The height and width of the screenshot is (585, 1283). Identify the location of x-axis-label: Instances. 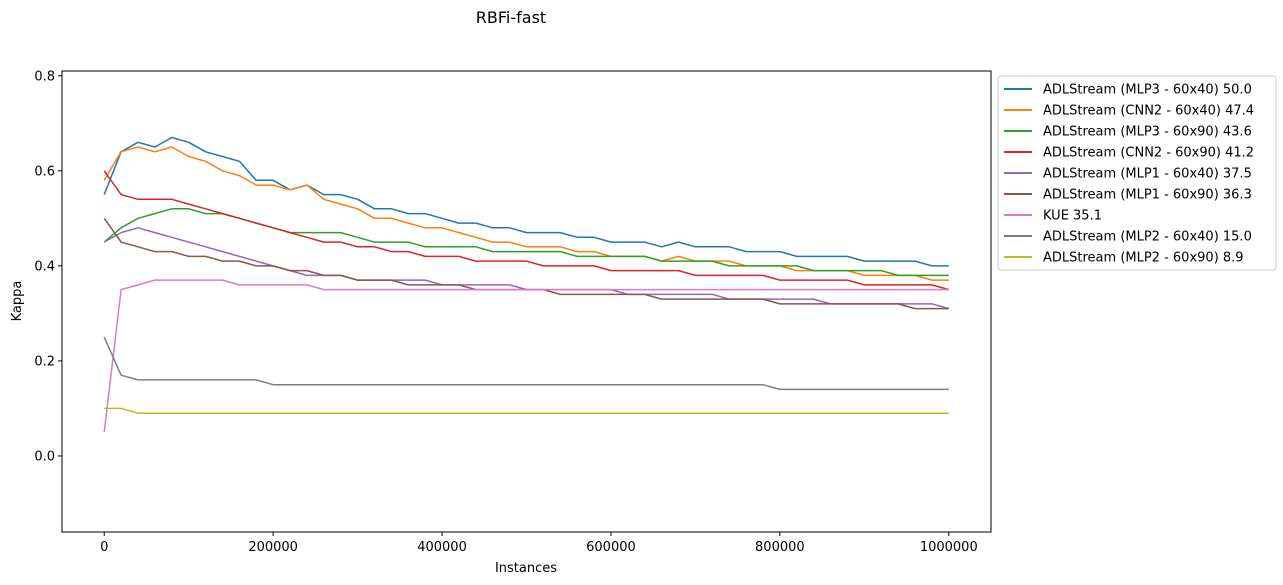
(526, 568).